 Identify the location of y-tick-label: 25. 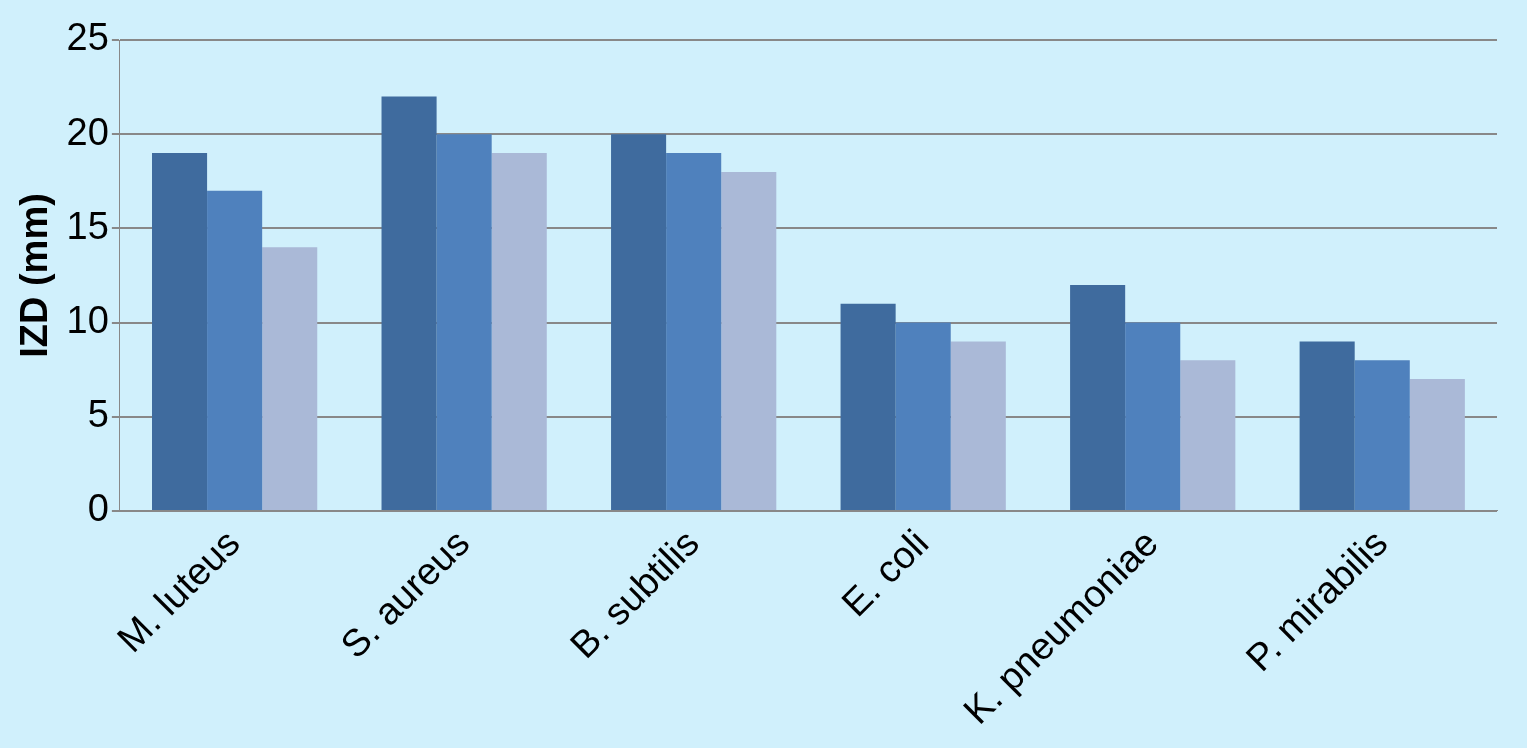
(87, 37).